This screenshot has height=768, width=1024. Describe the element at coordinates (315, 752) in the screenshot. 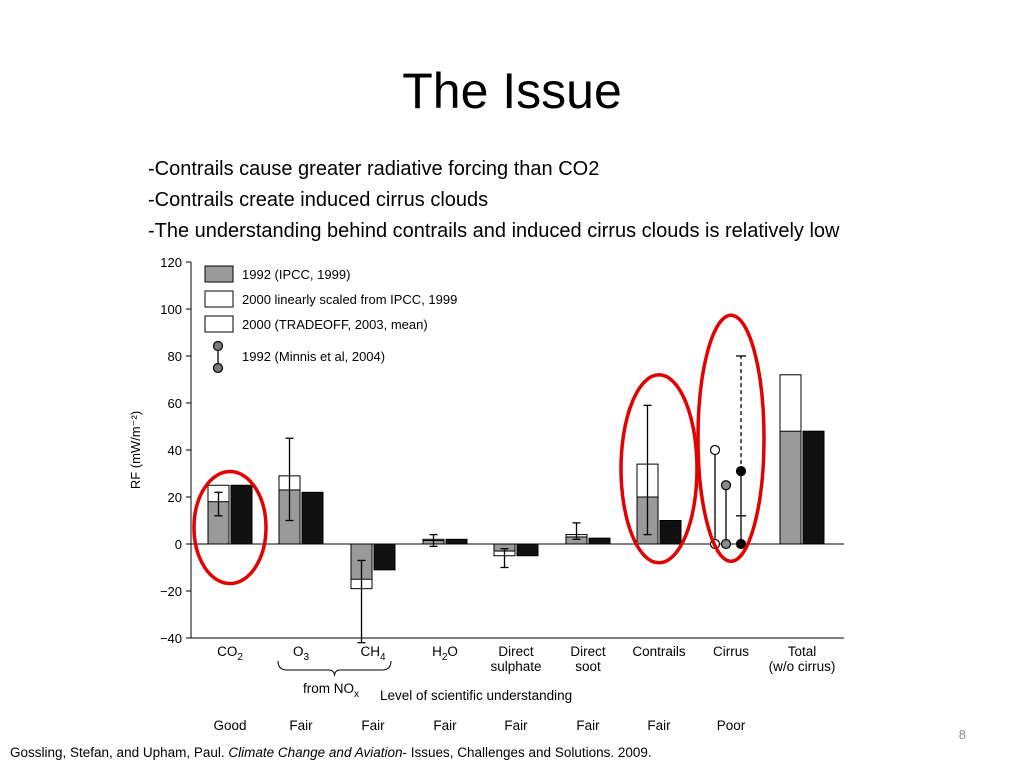

I see `citation-book: Climate Change and Aviation` at that location.